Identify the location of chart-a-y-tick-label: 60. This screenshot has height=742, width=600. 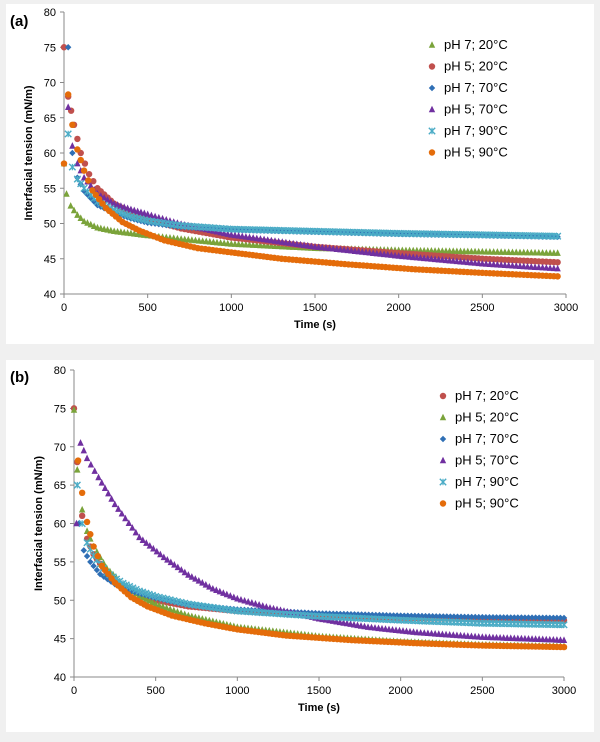
(50, 154).